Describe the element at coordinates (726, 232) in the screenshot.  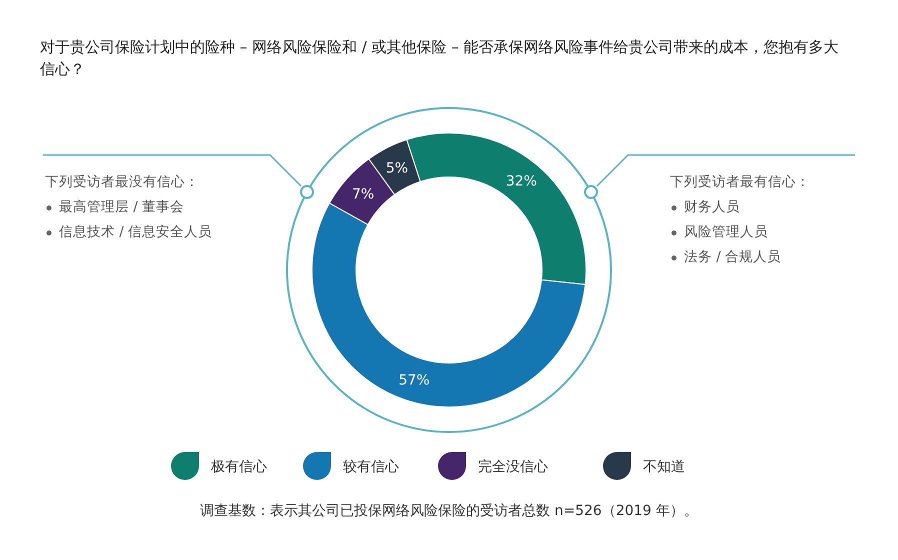
I see `text: 风险管理人员` at that location.